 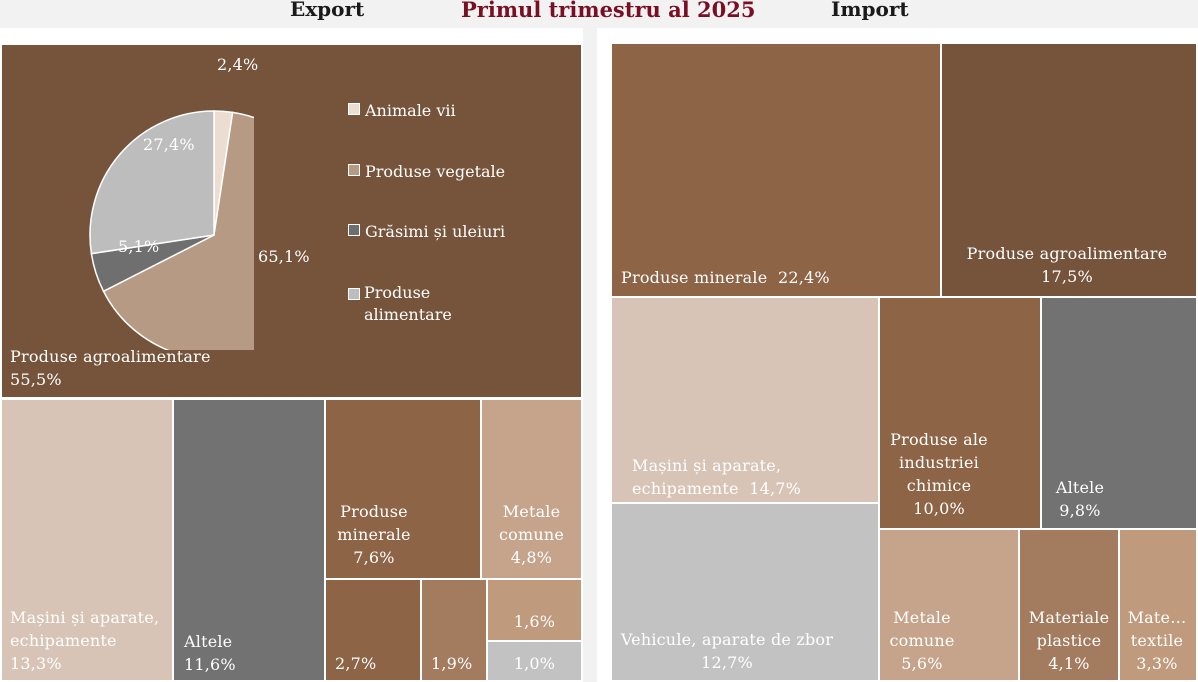 I want to click on import-tile-vehicule: Vehicule, aparate de zbor 12,7%, so click(x=745, y=592).